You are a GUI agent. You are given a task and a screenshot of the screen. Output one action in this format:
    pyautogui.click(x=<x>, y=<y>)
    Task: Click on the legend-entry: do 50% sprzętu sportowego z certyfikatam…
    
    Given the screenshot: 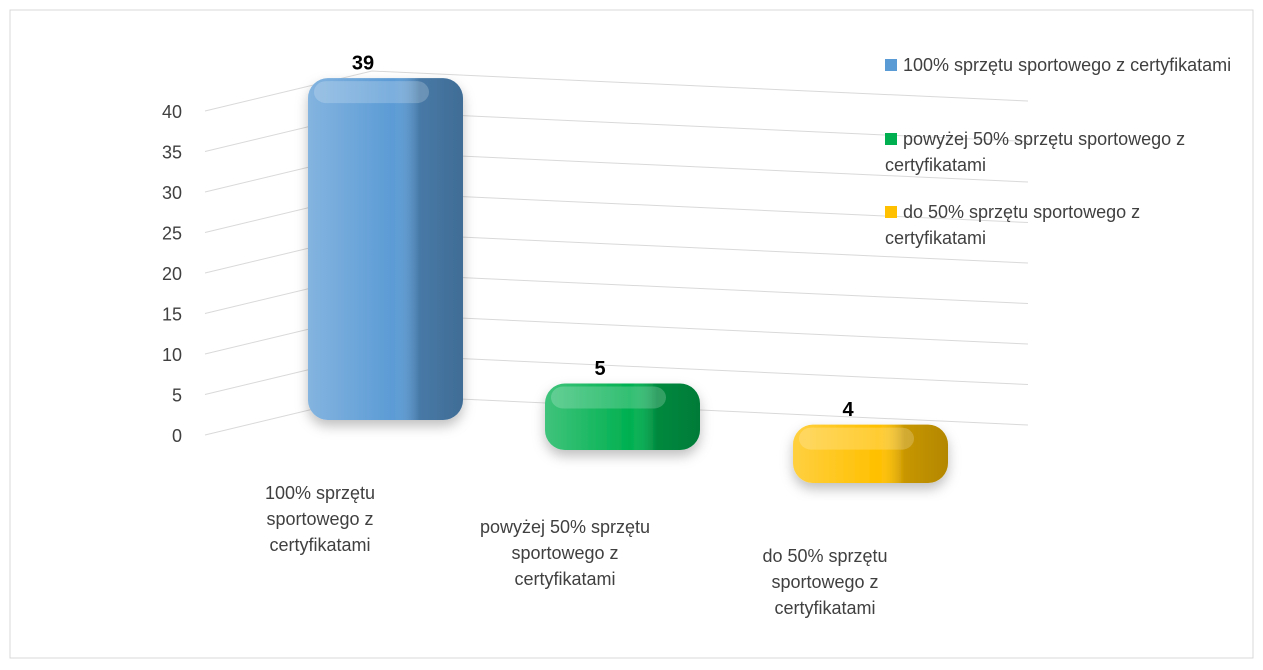 What is the action you would take?
    pyautogui.click(x=1065, y=225)
    